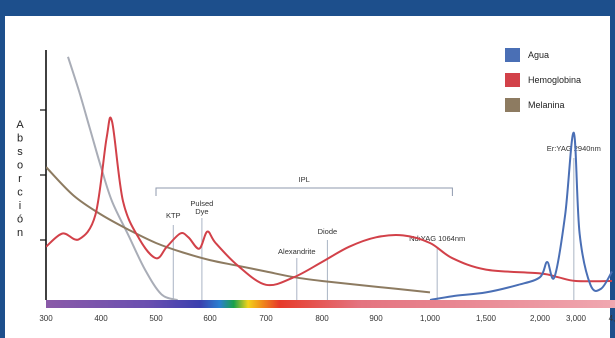  What do you see at coordinates (322, 318) in the screenshot?
I see `x-tick-label: 800` at bounding box center [322, 318].